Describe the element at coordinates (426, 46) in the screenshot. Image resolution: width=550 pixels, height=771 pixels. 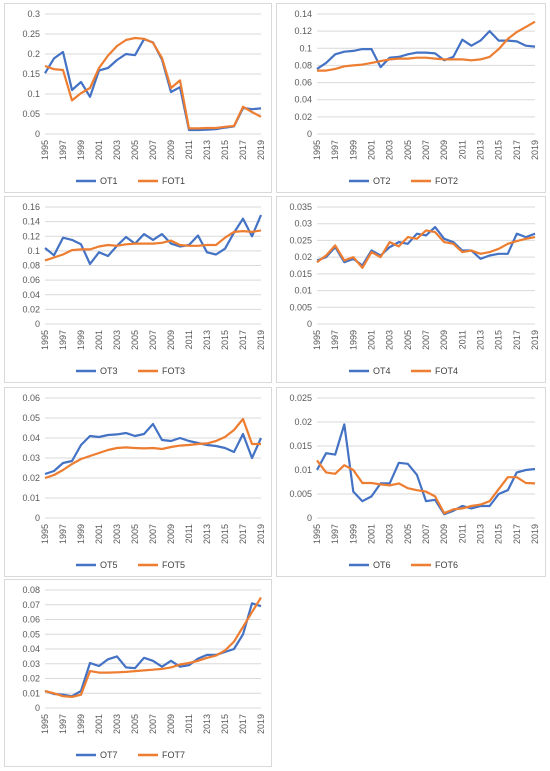
I see `series-line-fot2` at that location.